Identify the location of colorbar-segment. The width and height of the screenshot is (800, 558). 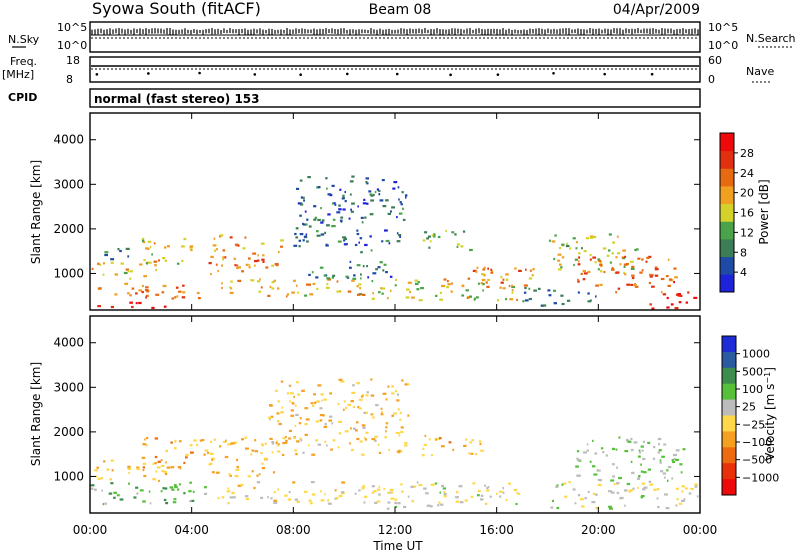
(729, 391).